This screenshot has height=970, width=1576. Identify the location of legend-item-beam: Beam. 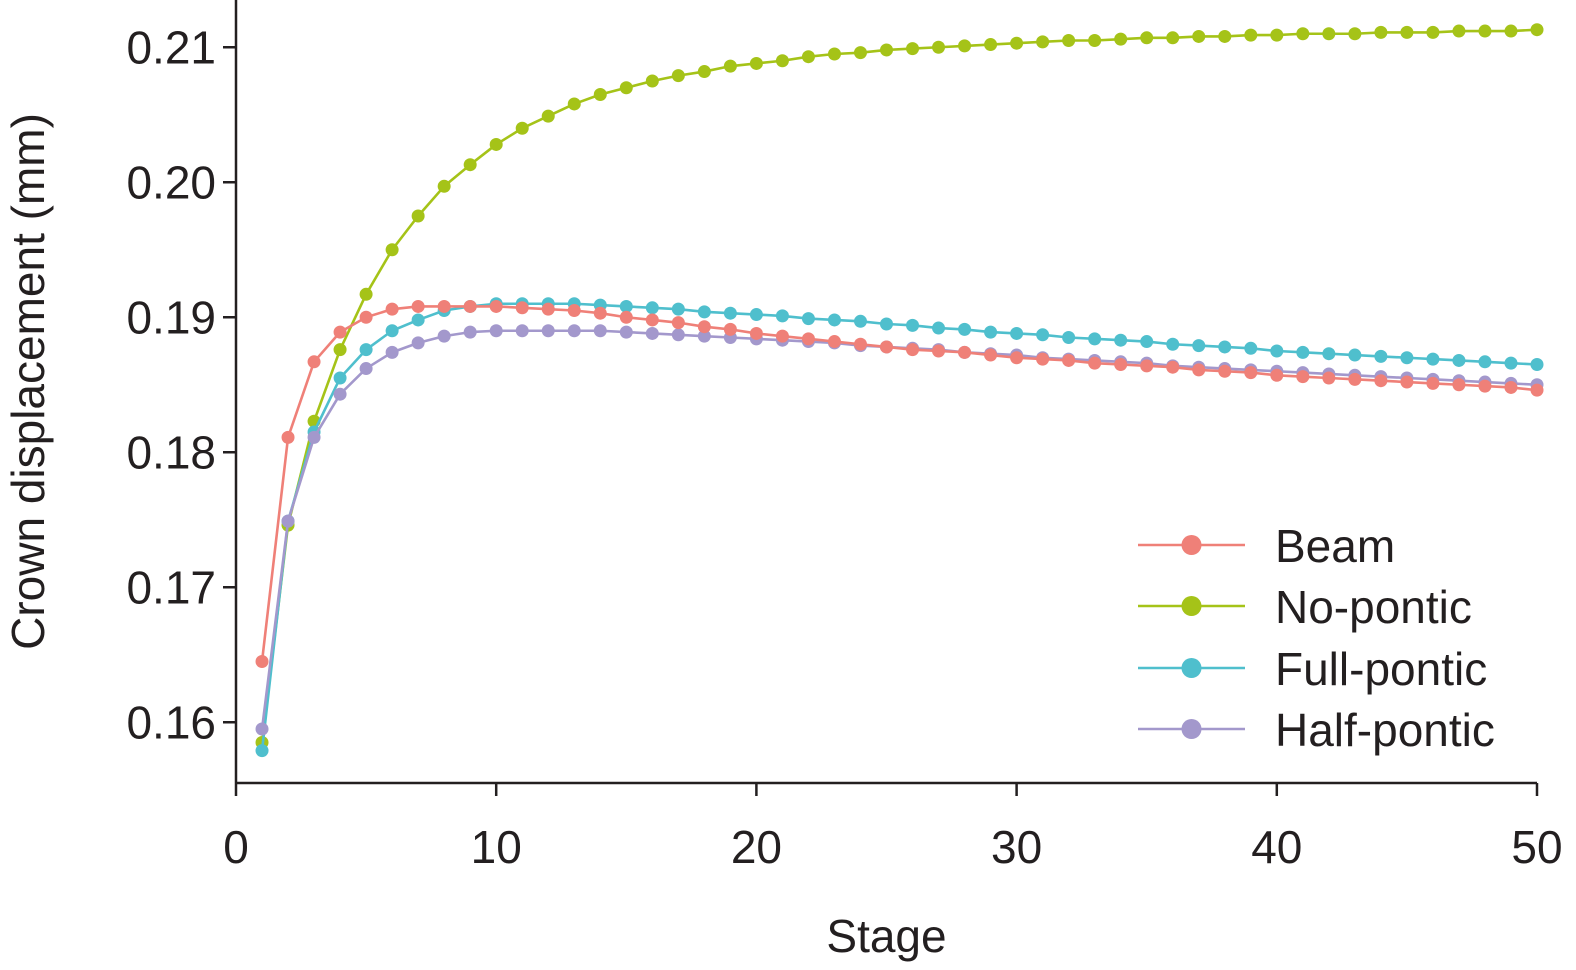
(1266, 546).